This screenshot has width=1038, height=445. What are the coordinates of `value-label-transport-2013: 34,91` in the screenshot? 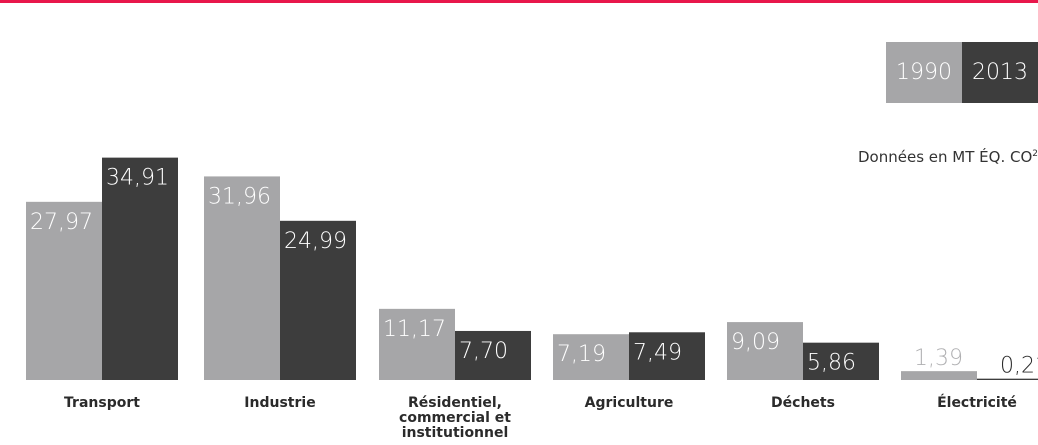 It's located at (137, 178).